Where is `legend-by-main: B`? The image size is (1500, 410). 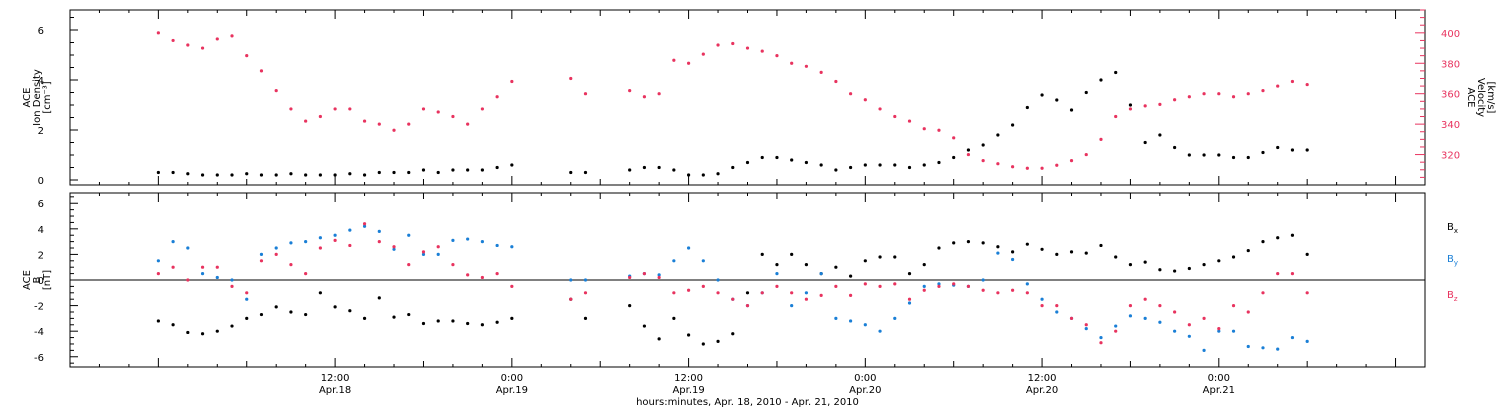 legend-by-main: B is located at coordinates (1450, 259).